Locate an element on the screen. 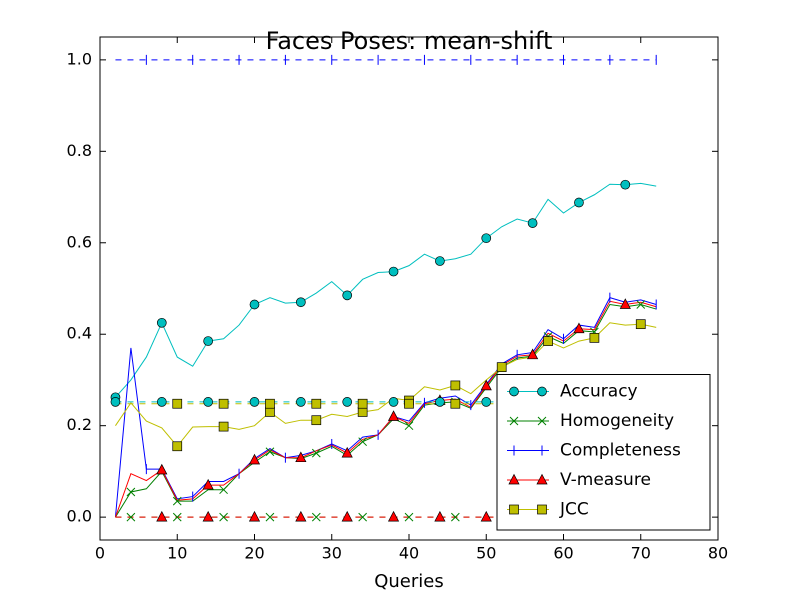  x-tick-label: 20 is located at coordinates (254, 553).